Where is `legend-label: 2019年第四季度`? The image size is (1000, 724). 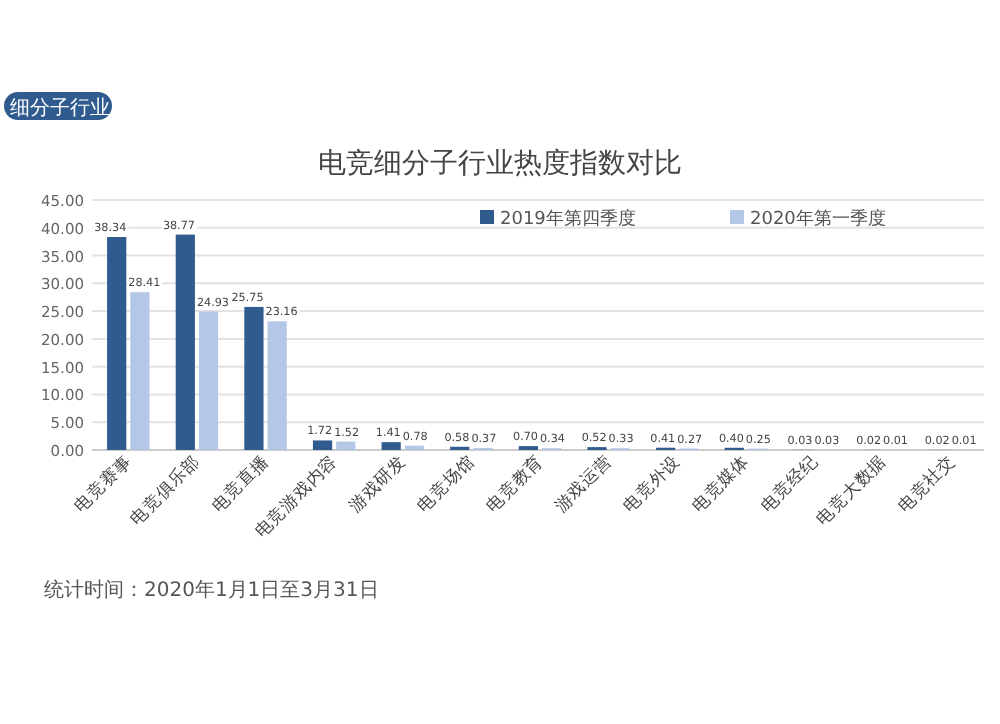 legend-label: 2019年第四季度 is located at coordinates (568, 219).